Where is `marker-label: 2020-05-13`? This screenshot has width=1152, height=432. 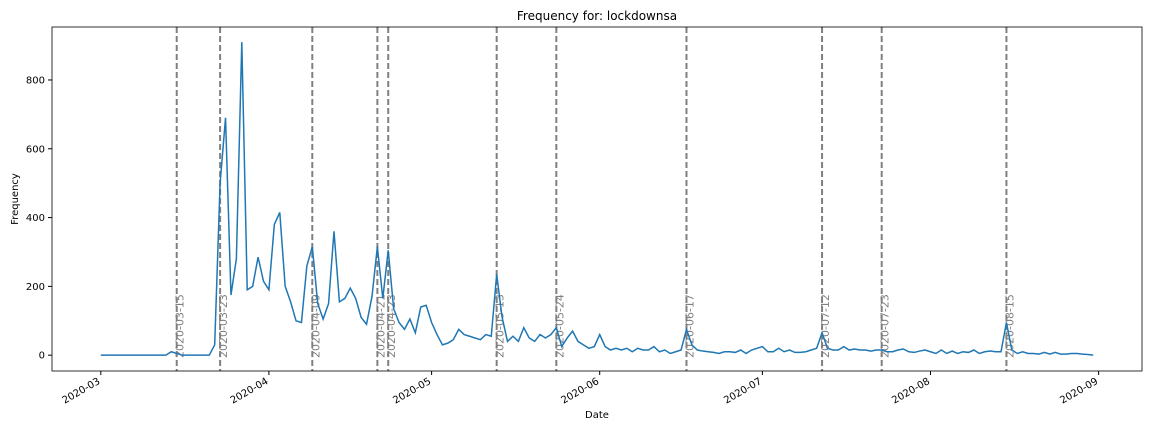 marker-label: 2020-05-13 is located at coordinates (500, 326).